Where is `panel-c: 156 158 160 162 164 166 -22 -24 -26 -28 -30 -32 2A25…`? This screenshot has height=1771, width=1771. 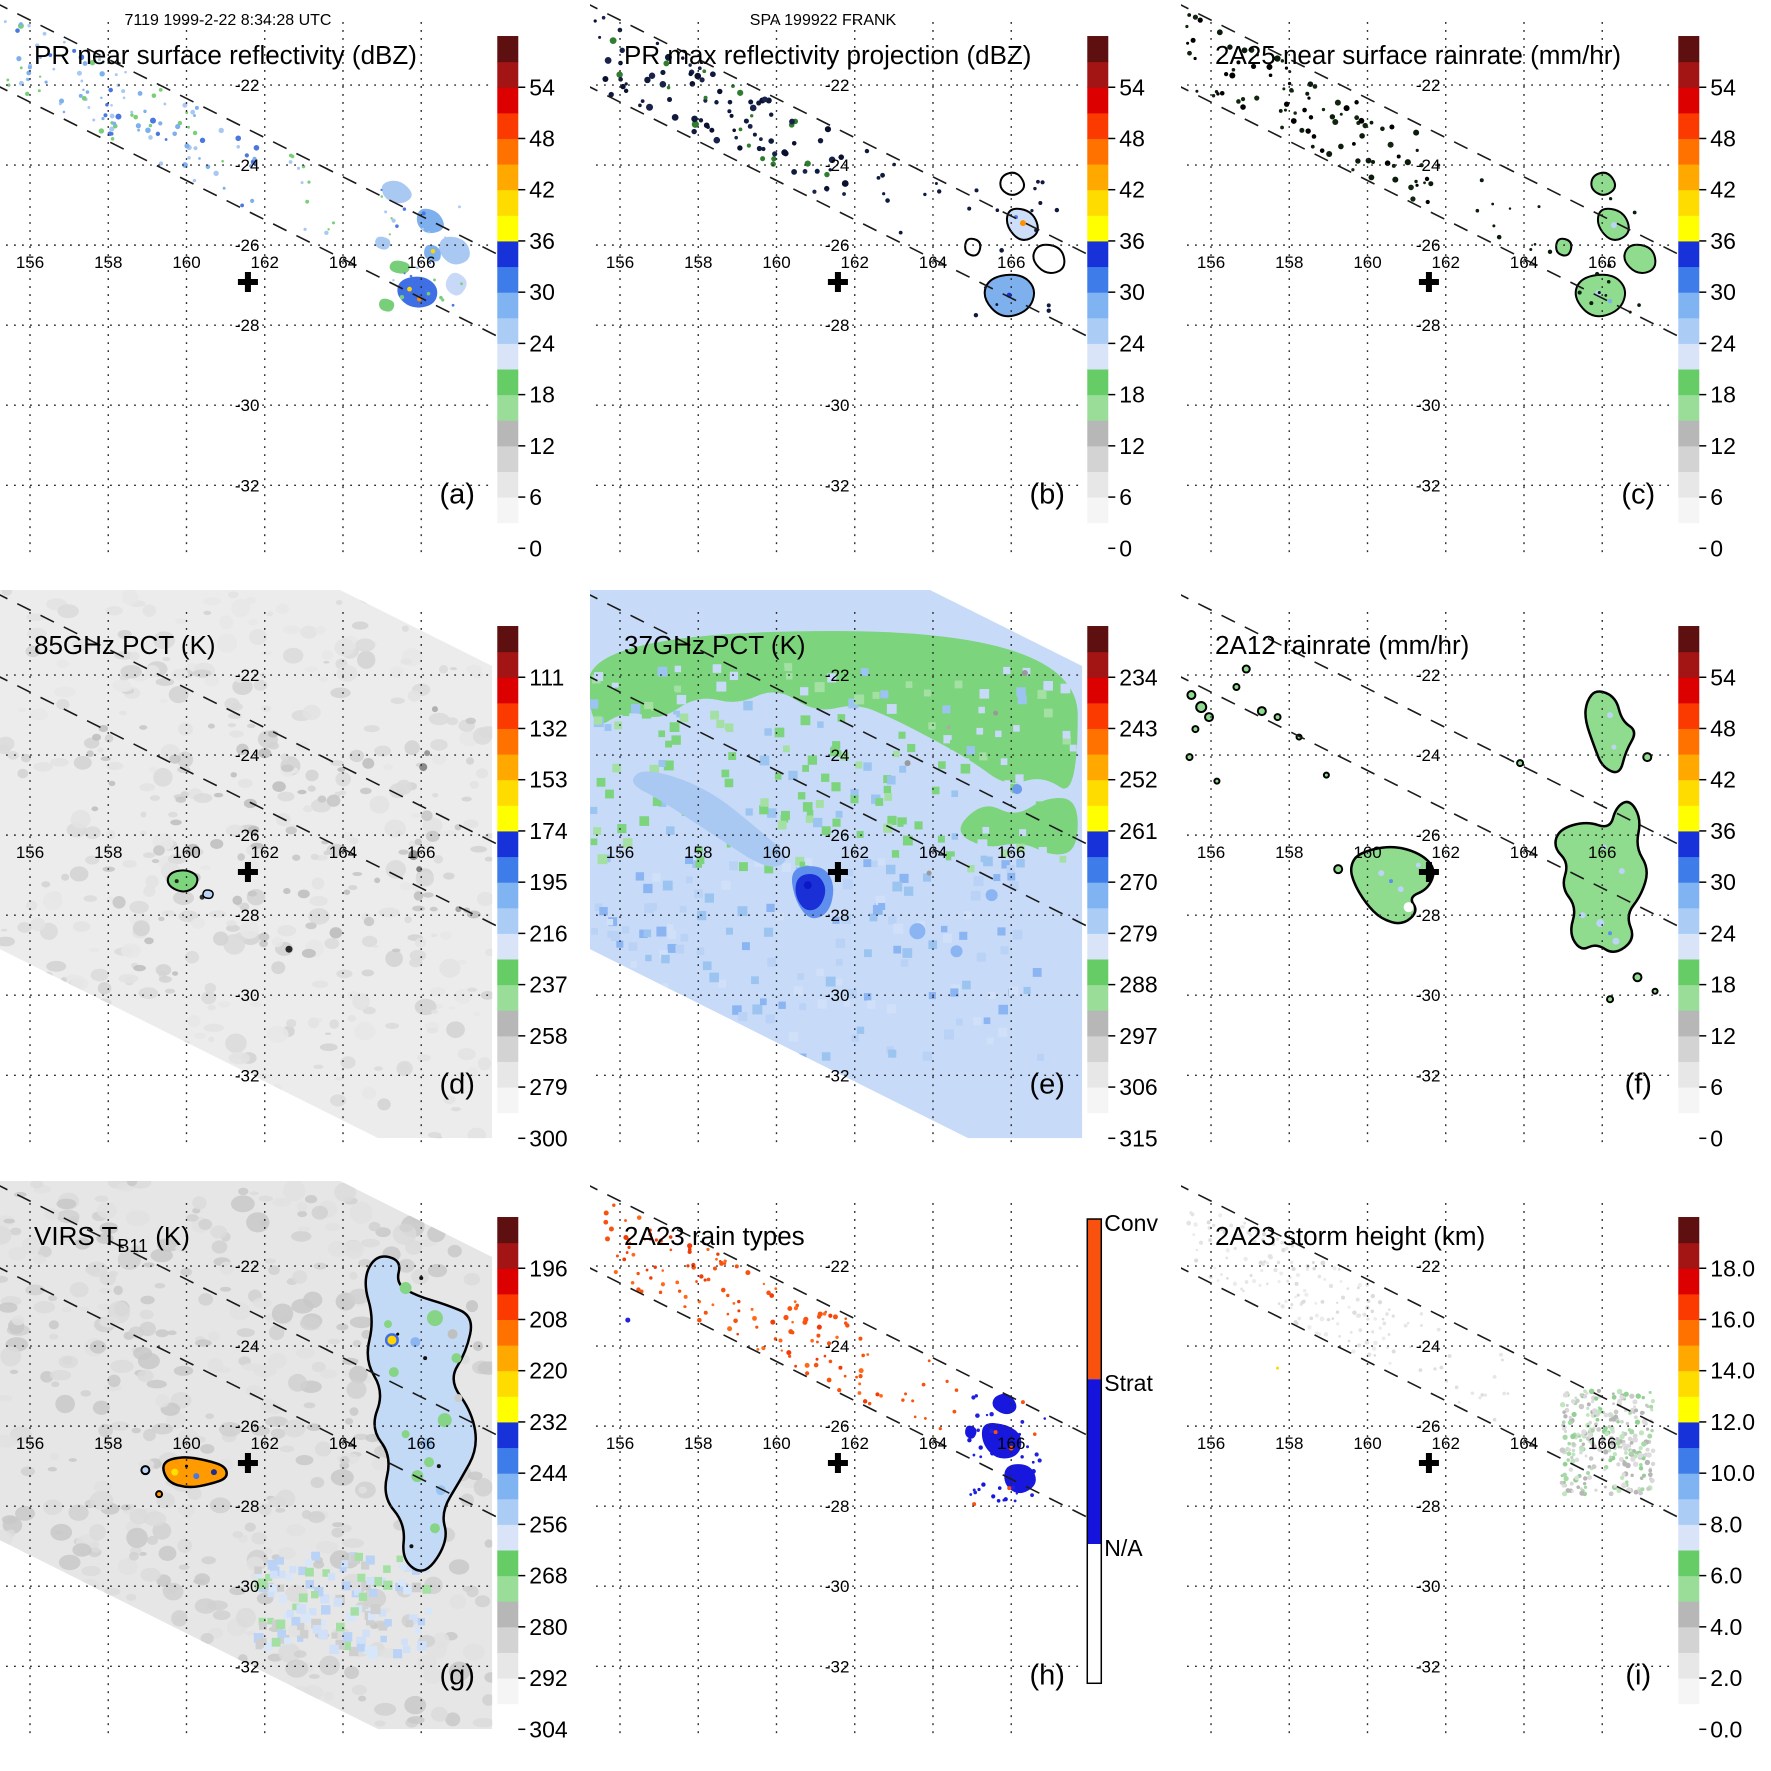
panel-c: 156 158 160 162 164 166 -22 -24 -26 -28 -30 -32 2A25… is located at coordinates (1475, 295).